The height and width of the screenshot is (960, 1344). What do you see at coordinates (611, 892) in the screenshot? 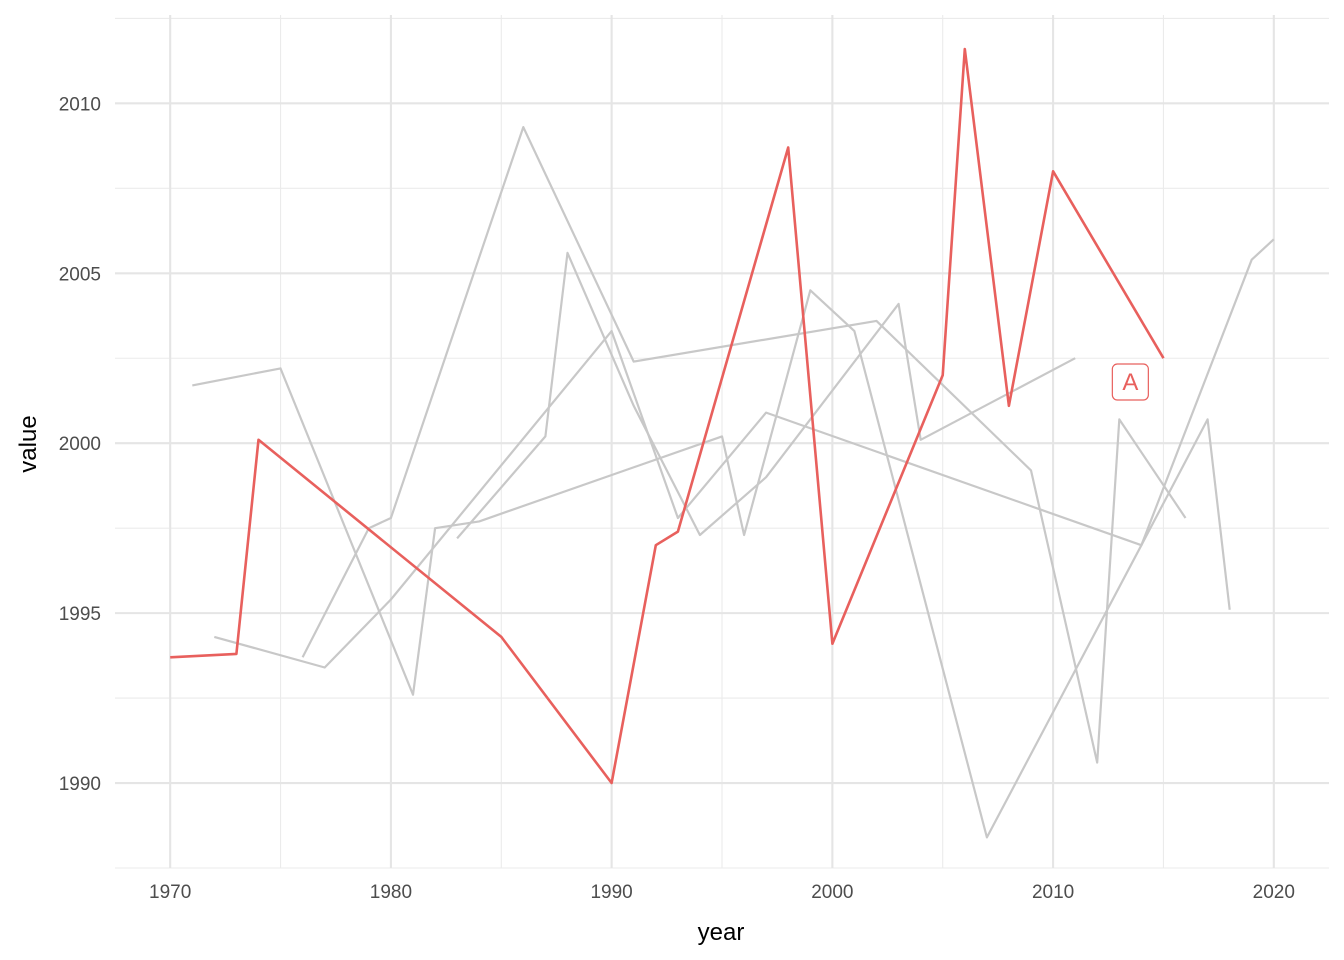
I see `x-tick-label: 1990` at bounding box center [611, 892].